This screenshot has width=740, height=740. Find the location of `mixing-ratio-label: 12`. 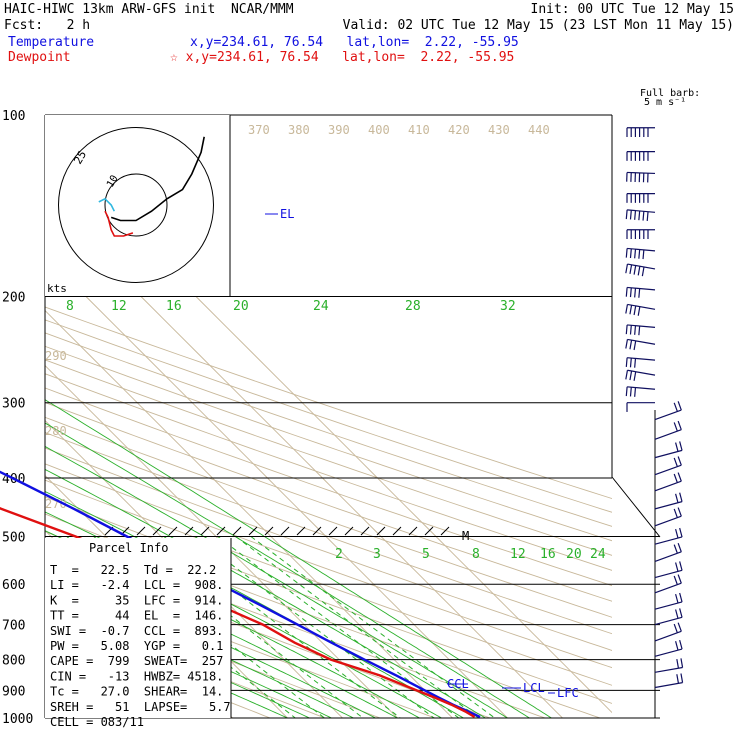

mixing-ratio-label: 12 is located at coordinates (518, 554).